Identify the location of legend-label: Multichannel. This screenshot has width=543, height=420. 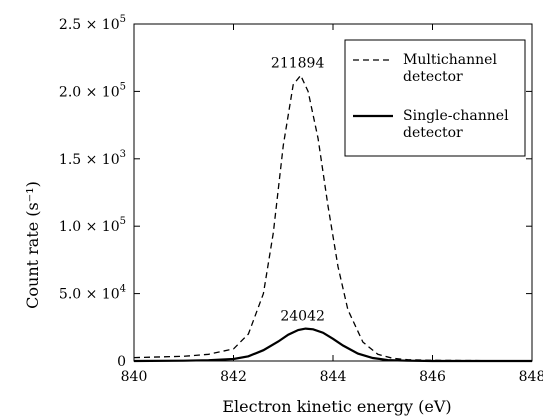
(450, 60).